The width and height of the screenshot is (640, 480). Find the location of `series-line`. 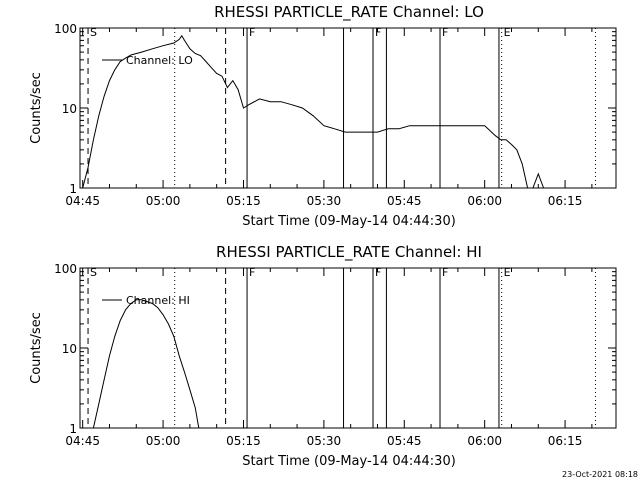

series-line is located at coordinates (146, 364).